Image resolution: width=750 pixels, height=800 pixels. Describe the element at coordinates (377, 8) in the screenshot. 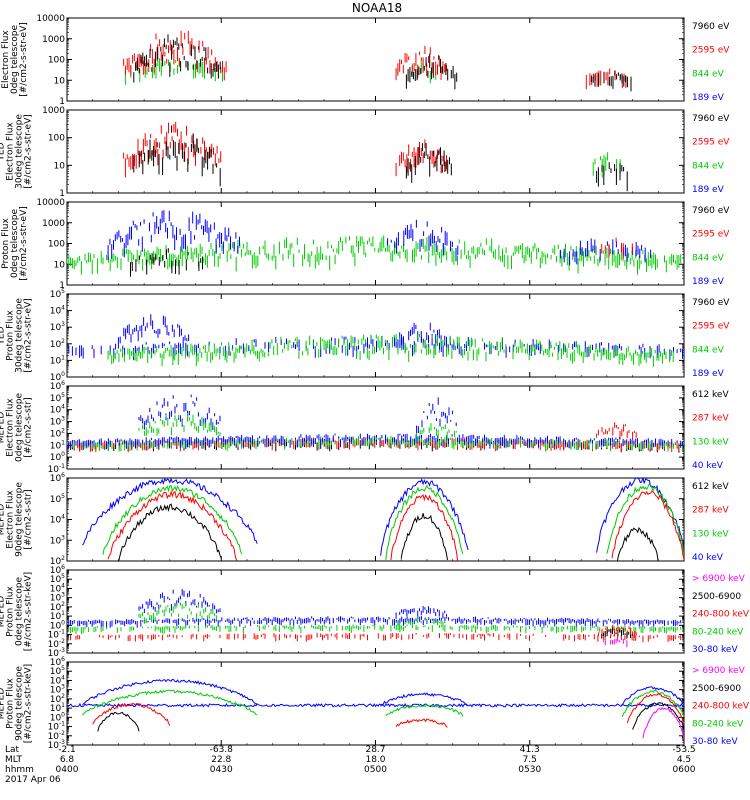

I see `figure-title: NOAA18` at that location.